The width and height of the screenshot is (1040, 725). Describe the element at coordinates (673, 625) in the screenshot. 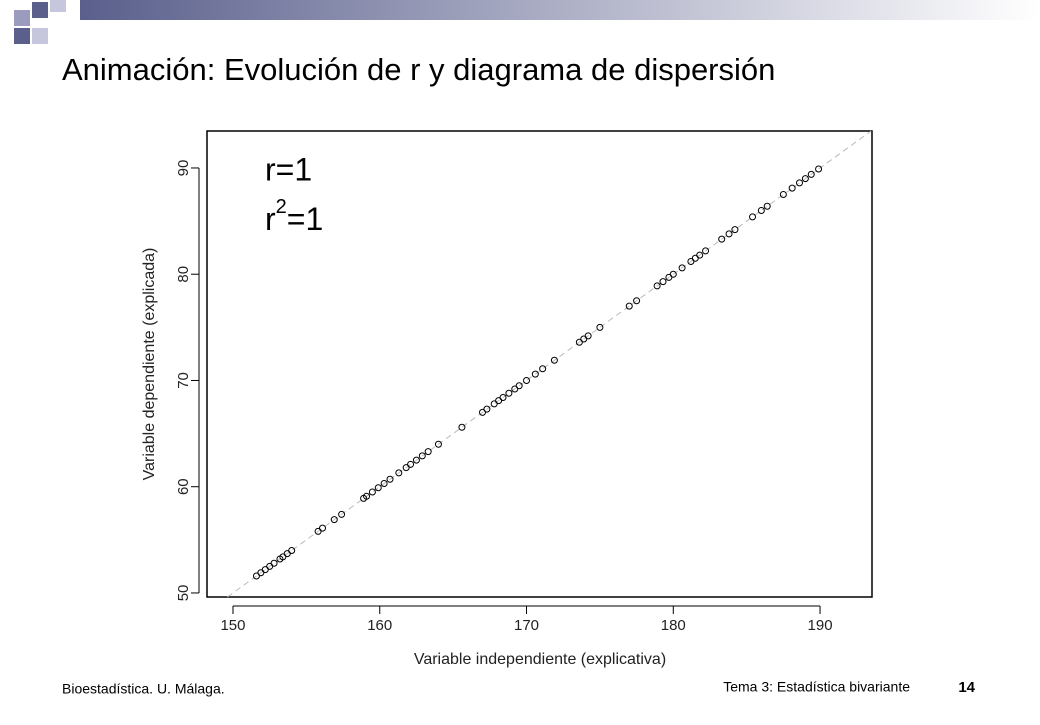

I see `x-tick-label: 180` at that location.